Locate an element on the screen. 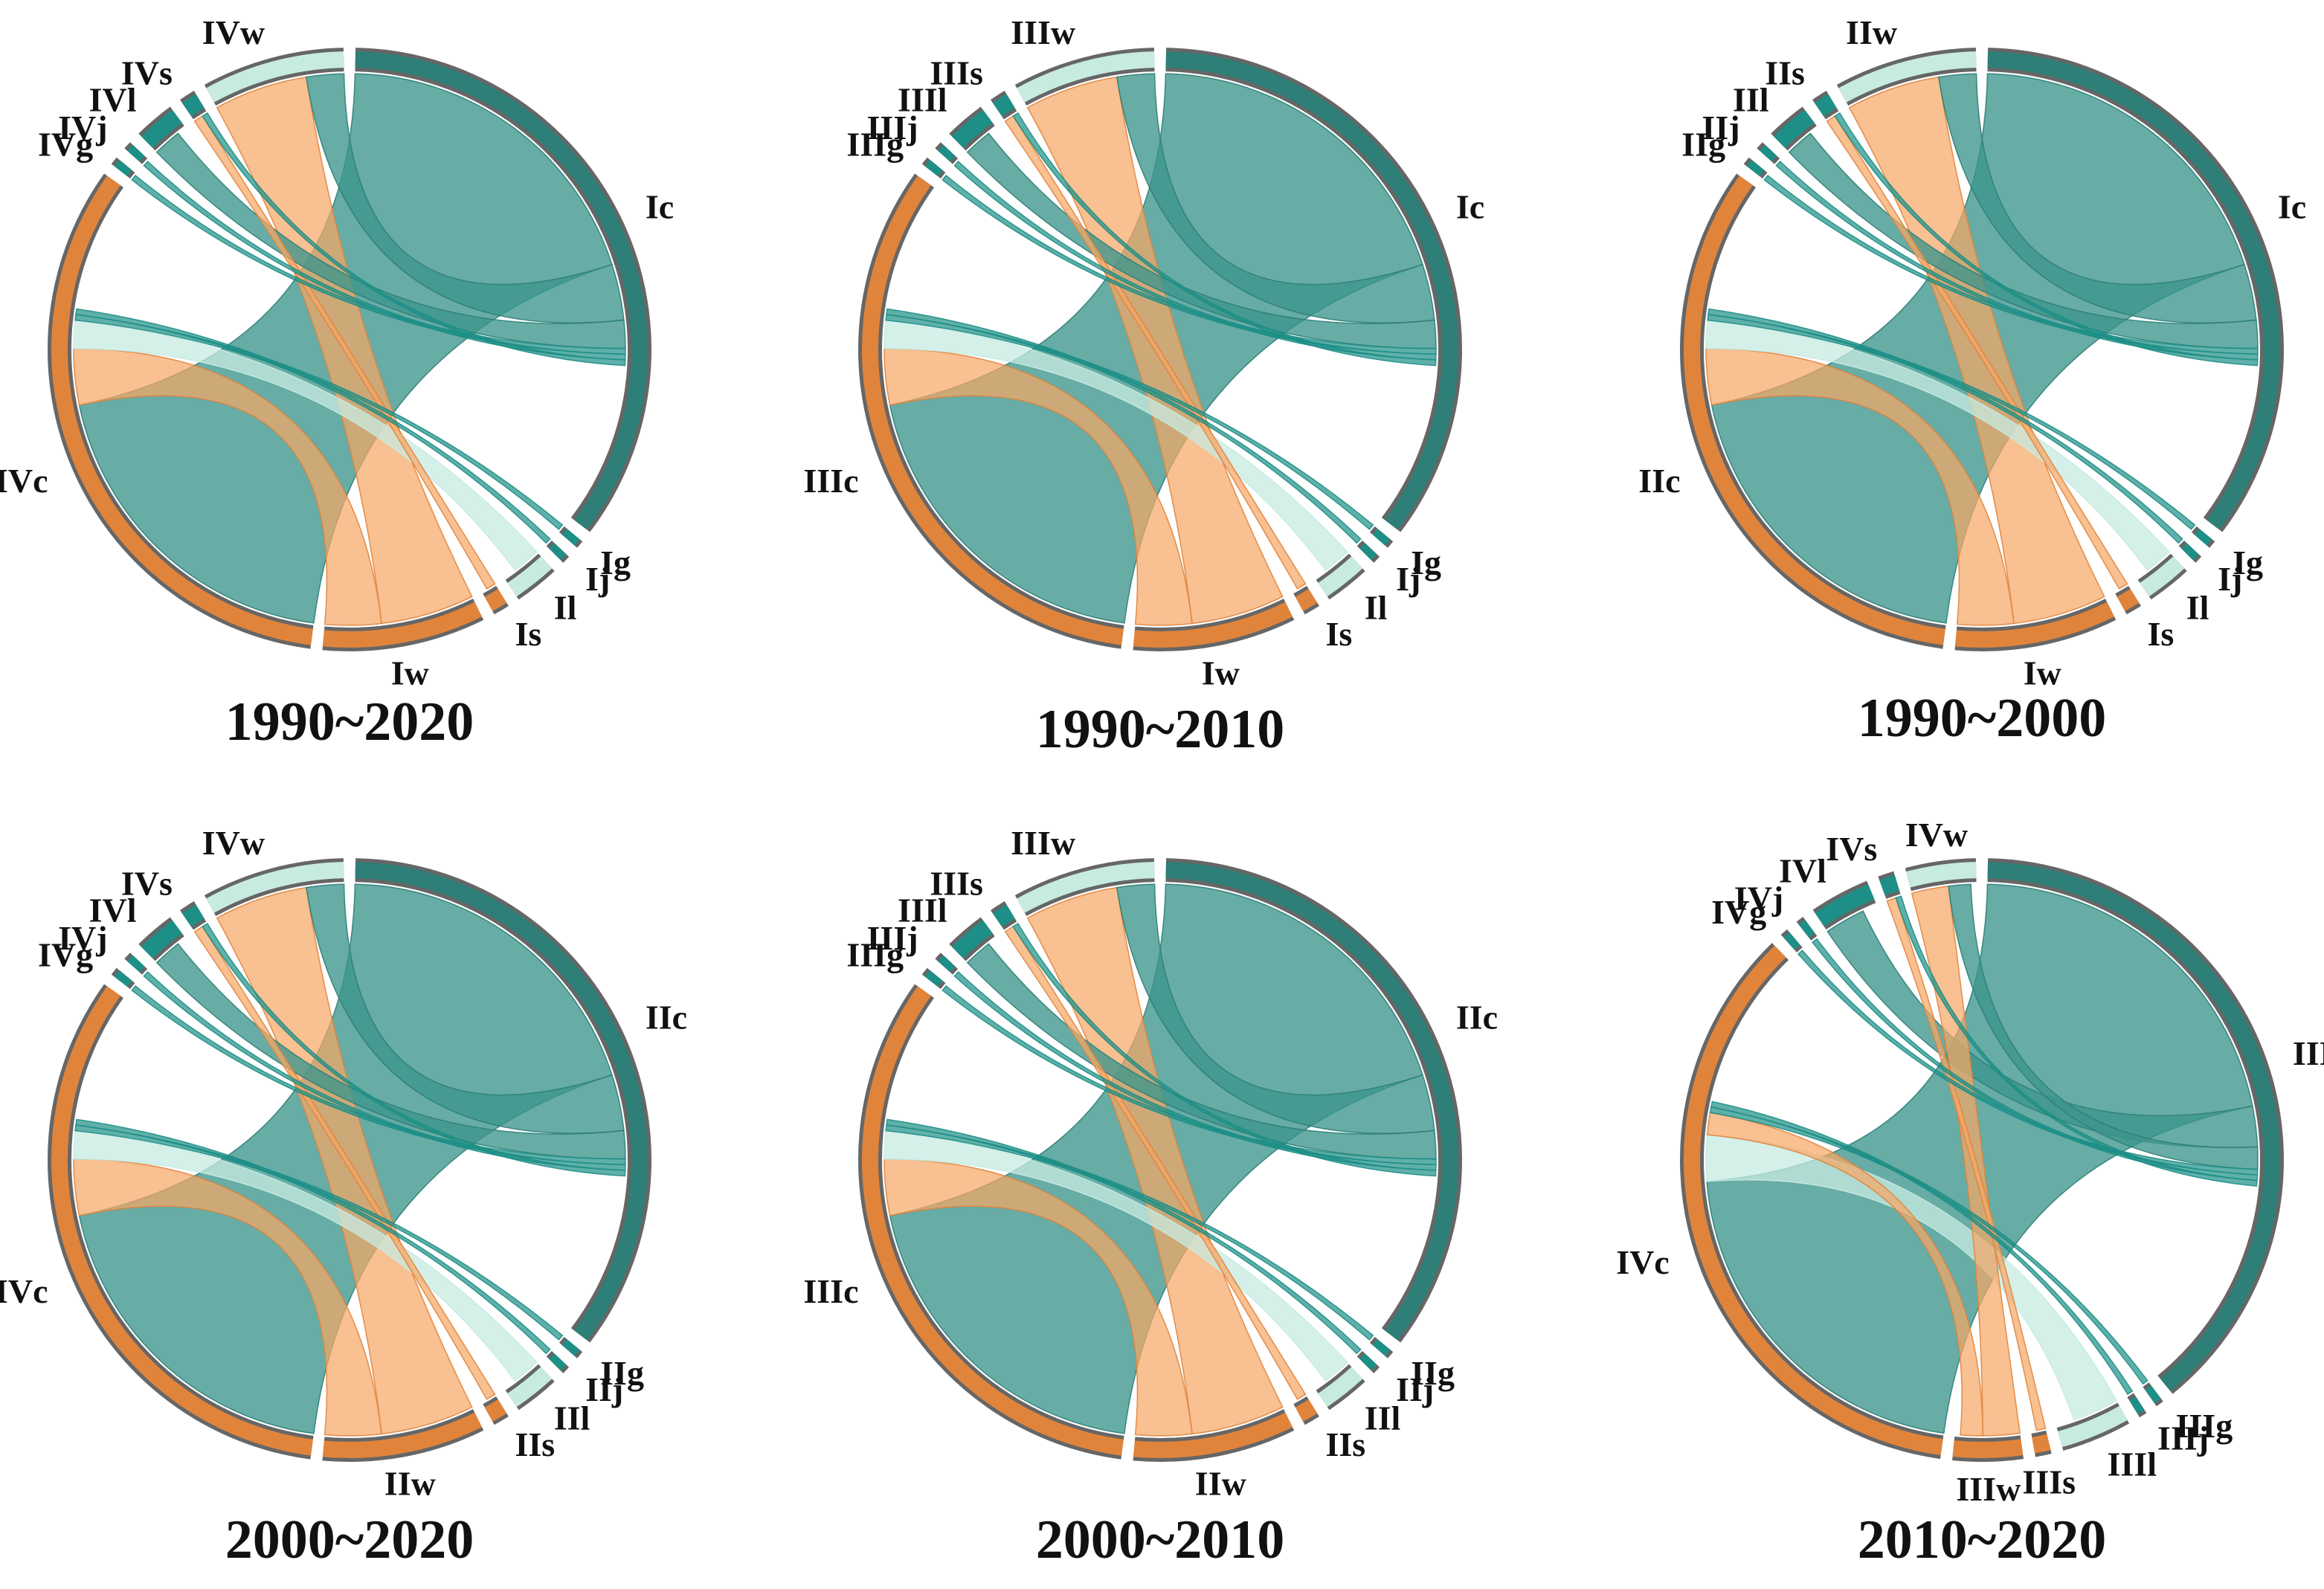  chord-iiw-to-iiic is located at coordinates (1038, 1297).